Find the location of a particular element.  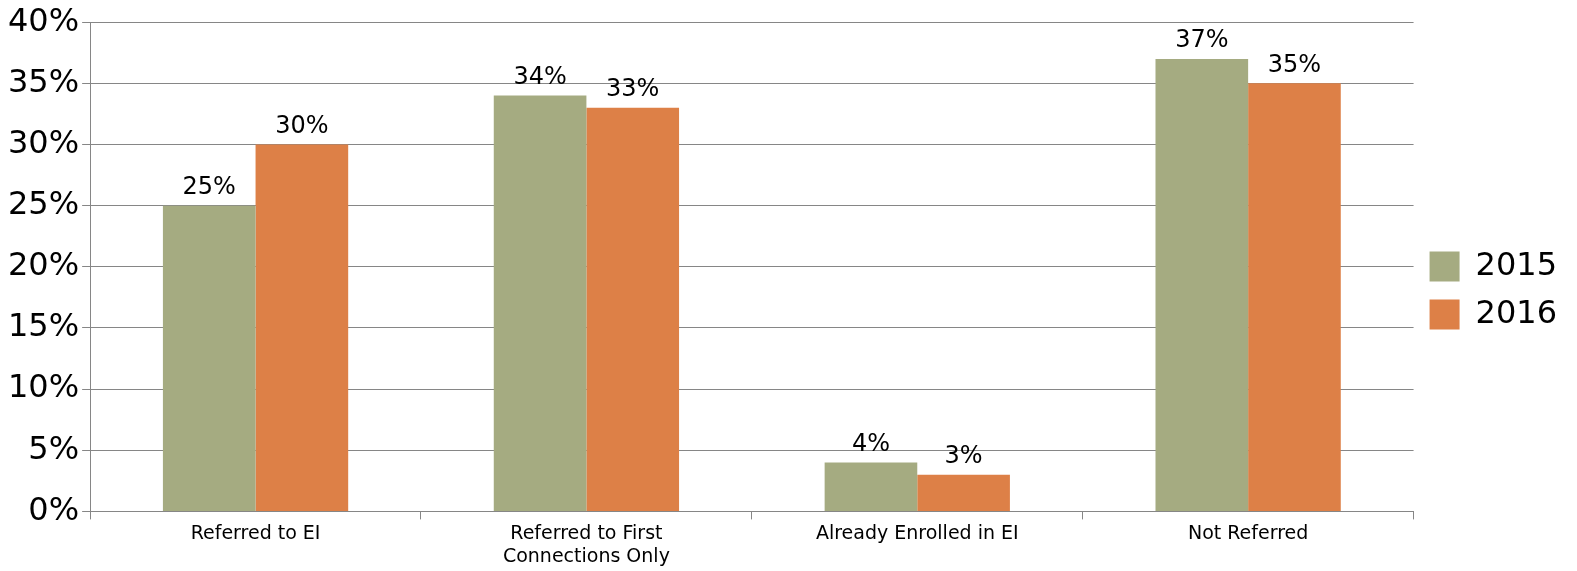

data-label: 3% is located at coordinates (963, 454).